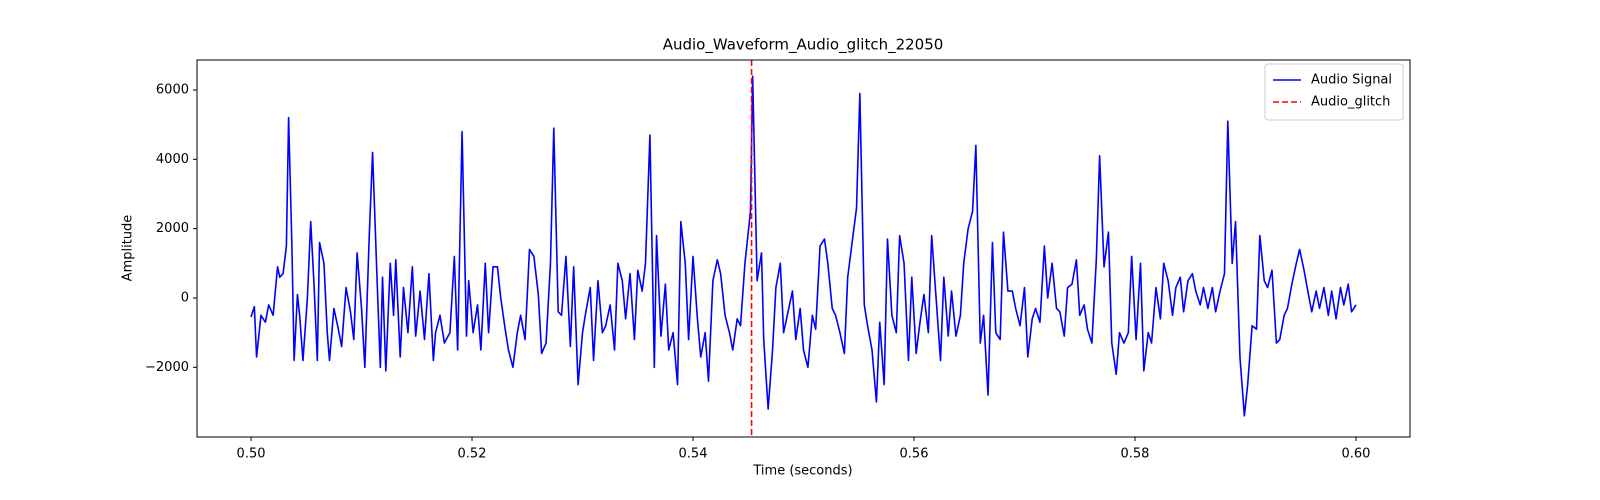  I want to click on x-tick-label: 0.50, so click(251, 454).